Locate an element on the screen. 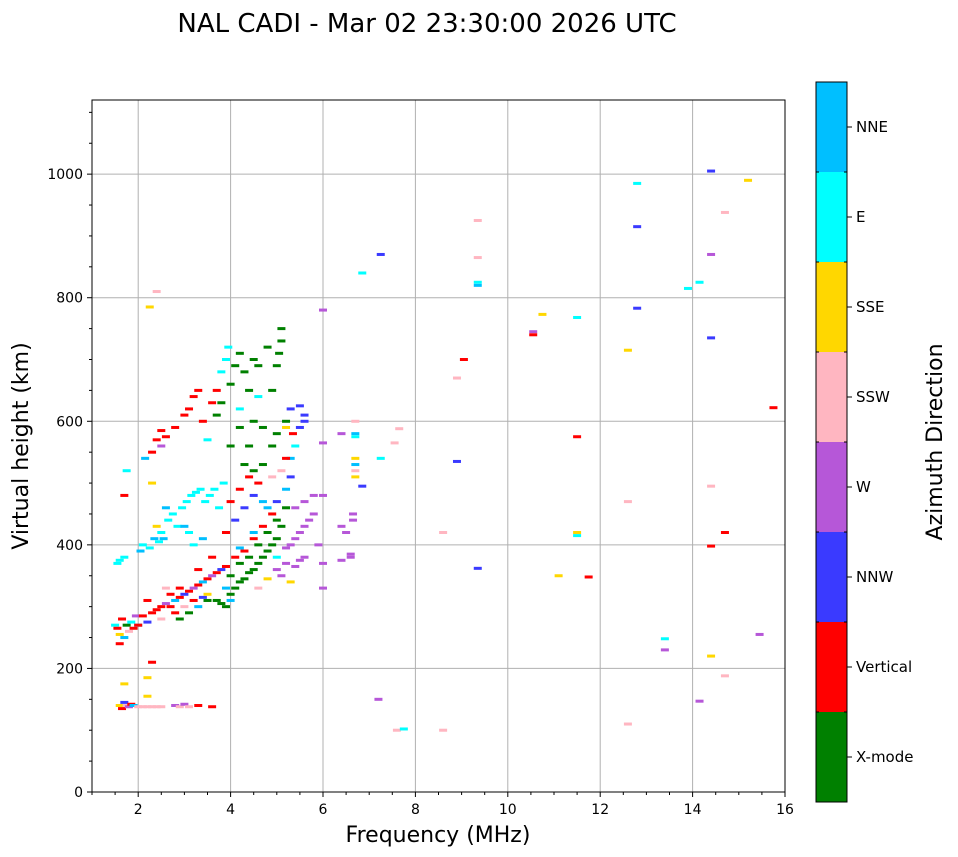  colorbar-tick-label: SSE is located at coordinates (870, 307).